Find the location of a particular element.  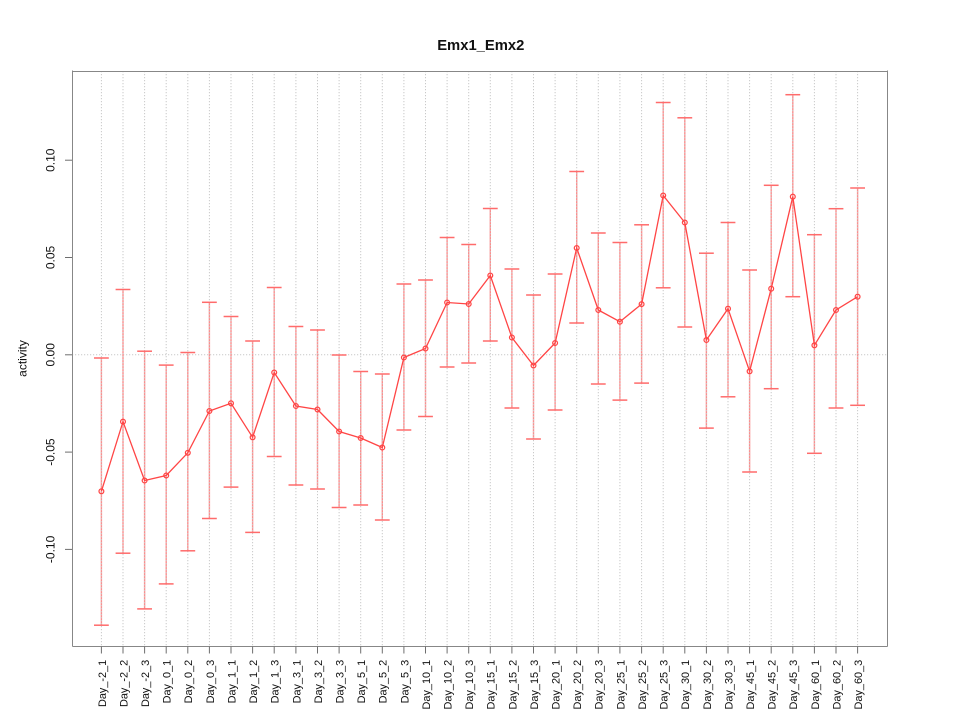

svg-text: Day_20_1 is located at coordinates (557, 685).